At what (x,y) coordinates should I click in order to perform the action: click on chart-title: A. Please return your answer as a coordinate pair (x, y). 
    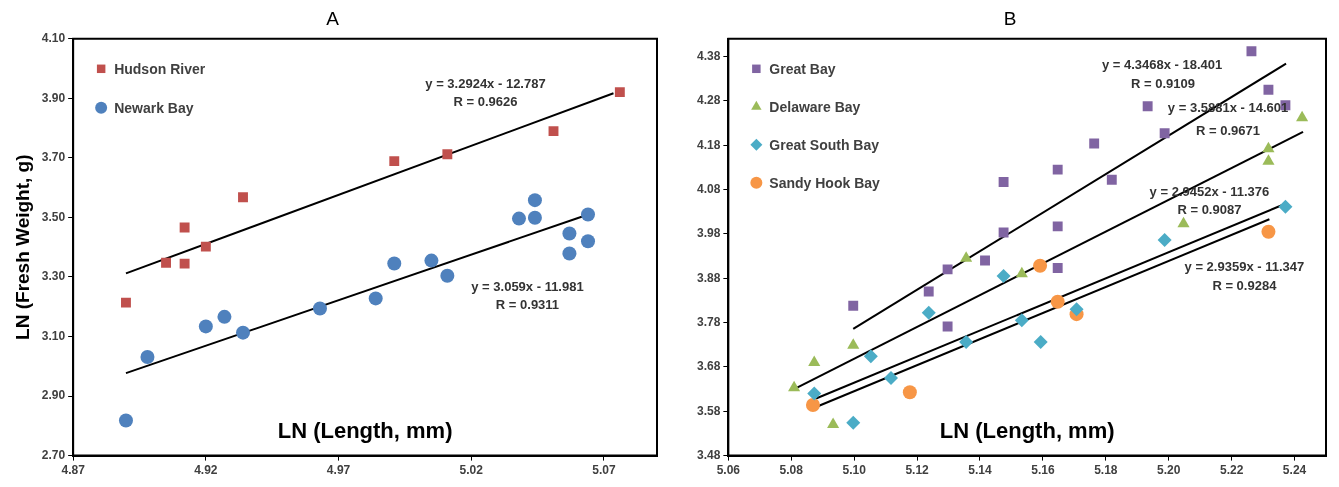
    Looking at the image, I should click on (333, 18).